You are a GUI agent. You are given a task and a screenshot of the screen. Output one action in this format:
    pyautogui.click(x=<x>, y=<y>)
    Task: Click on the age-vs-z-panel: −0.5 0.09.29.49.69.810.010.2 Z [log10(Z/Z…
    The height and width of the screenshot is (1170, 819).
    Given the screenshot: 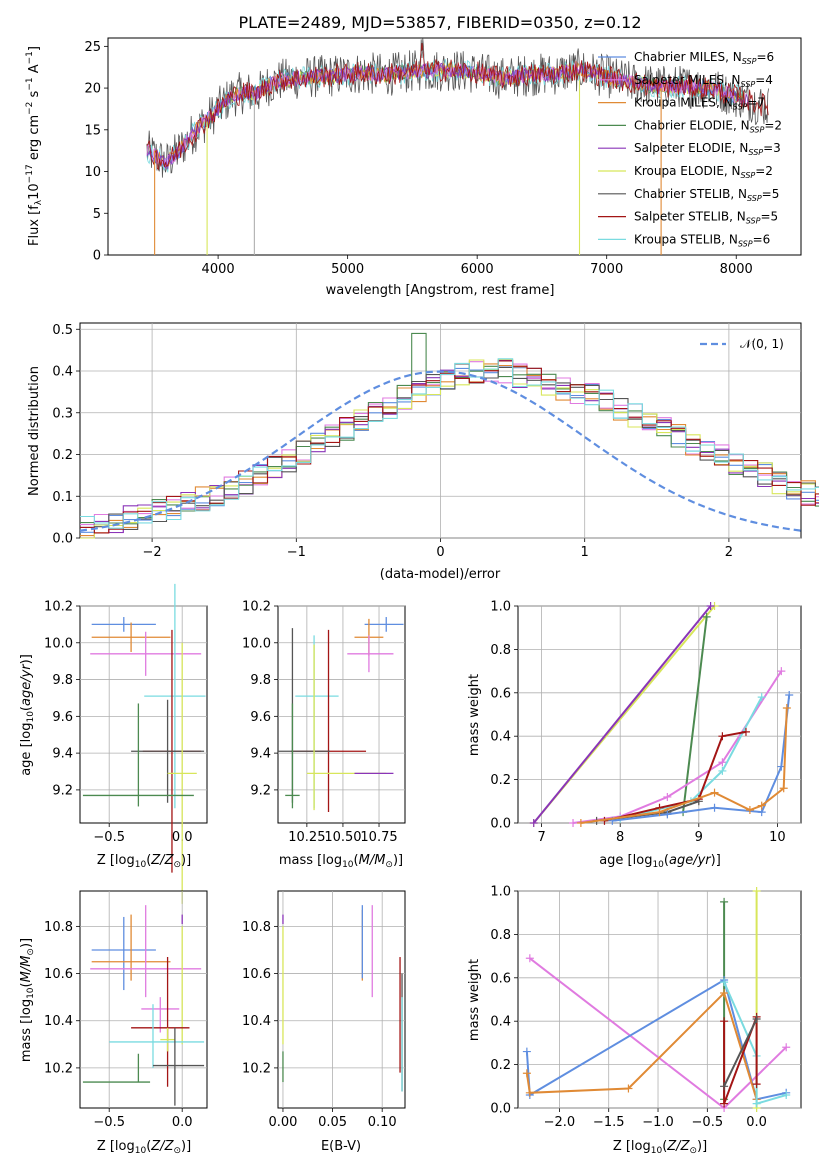 What is the action you would take?
    pyautogui.click(x=113, y=743)
    